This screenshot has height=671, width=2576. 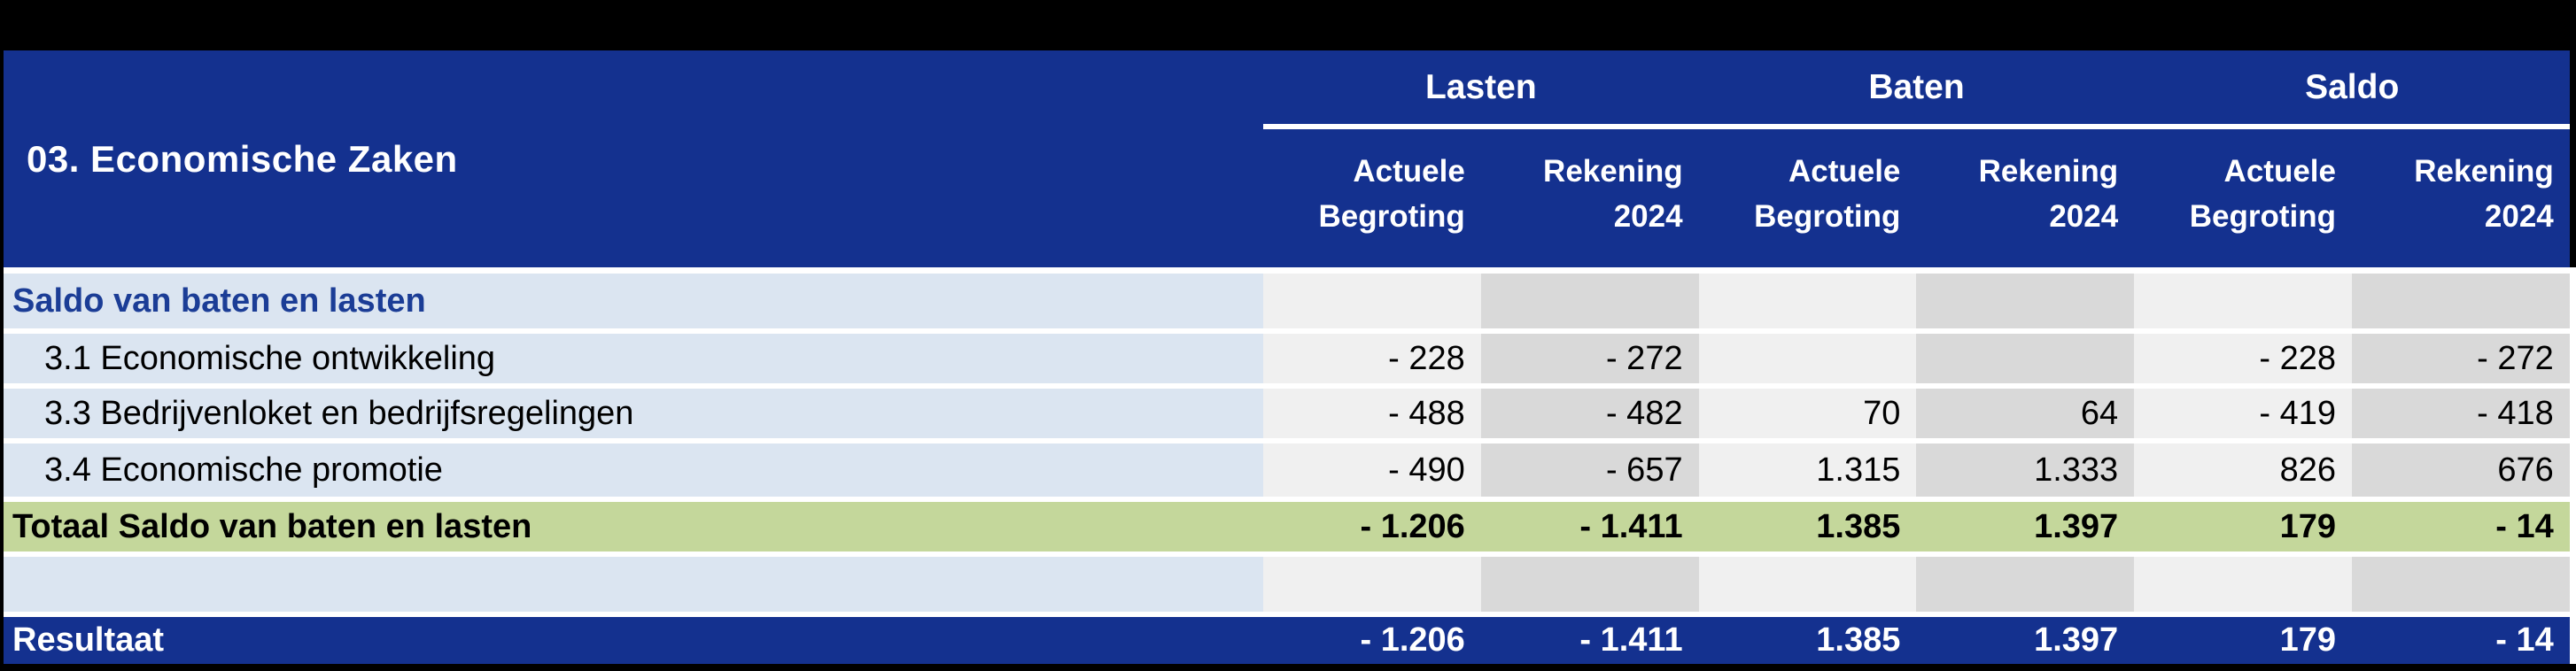 What do you see at coordinates (1589, 470) in the screenshot?
I see `value-cell: - 657` at bounding box center [1589, 470].